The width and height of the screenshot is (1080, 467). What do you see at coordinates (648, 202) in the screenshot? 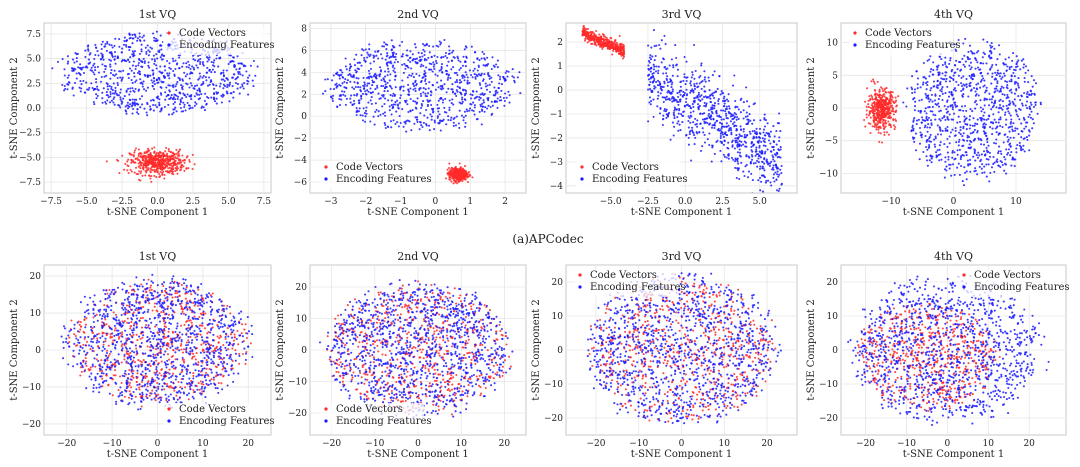
I see `x-tick-label: −2.5` at bounding box center [648, 202].